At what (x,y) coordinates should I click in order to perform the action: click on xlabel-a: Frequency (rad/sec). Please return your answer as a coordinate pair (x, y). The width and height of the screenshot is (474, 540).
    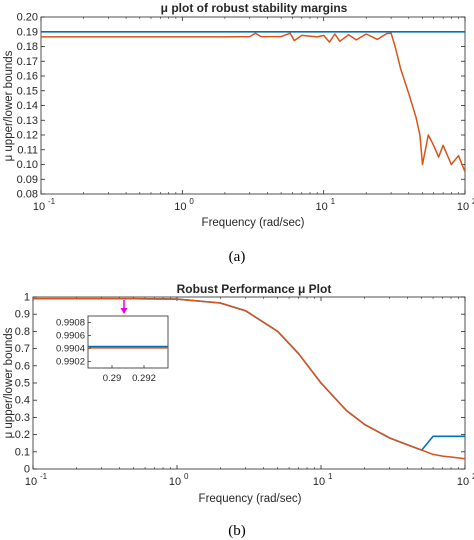
    Looking at the image, I should click on (253, 223).